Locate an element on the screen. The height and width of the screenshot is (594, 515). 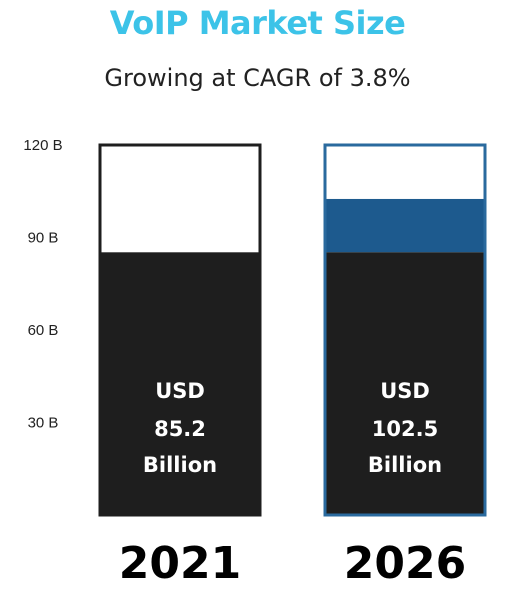
bar-data-label: 102.5 is located at coordinates (405, 429).